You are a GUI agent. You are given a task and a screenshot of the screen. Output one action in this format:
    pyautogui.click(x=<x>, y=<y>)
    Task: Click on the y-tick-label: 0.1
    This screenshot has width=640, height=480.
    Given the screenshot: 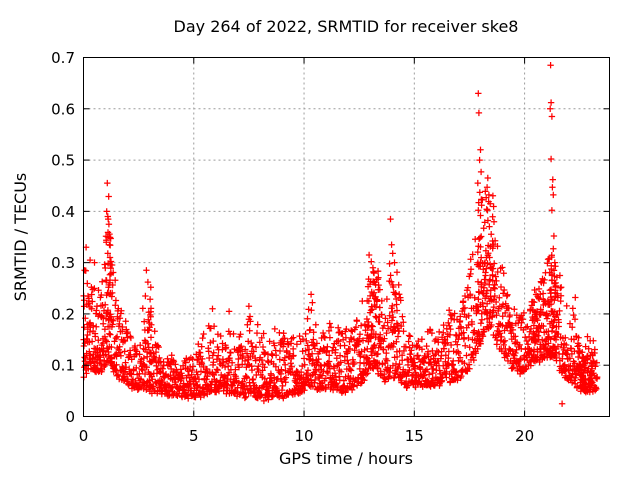 What is the action you would take?
    pyautogui.click(x=63, y=366)
    